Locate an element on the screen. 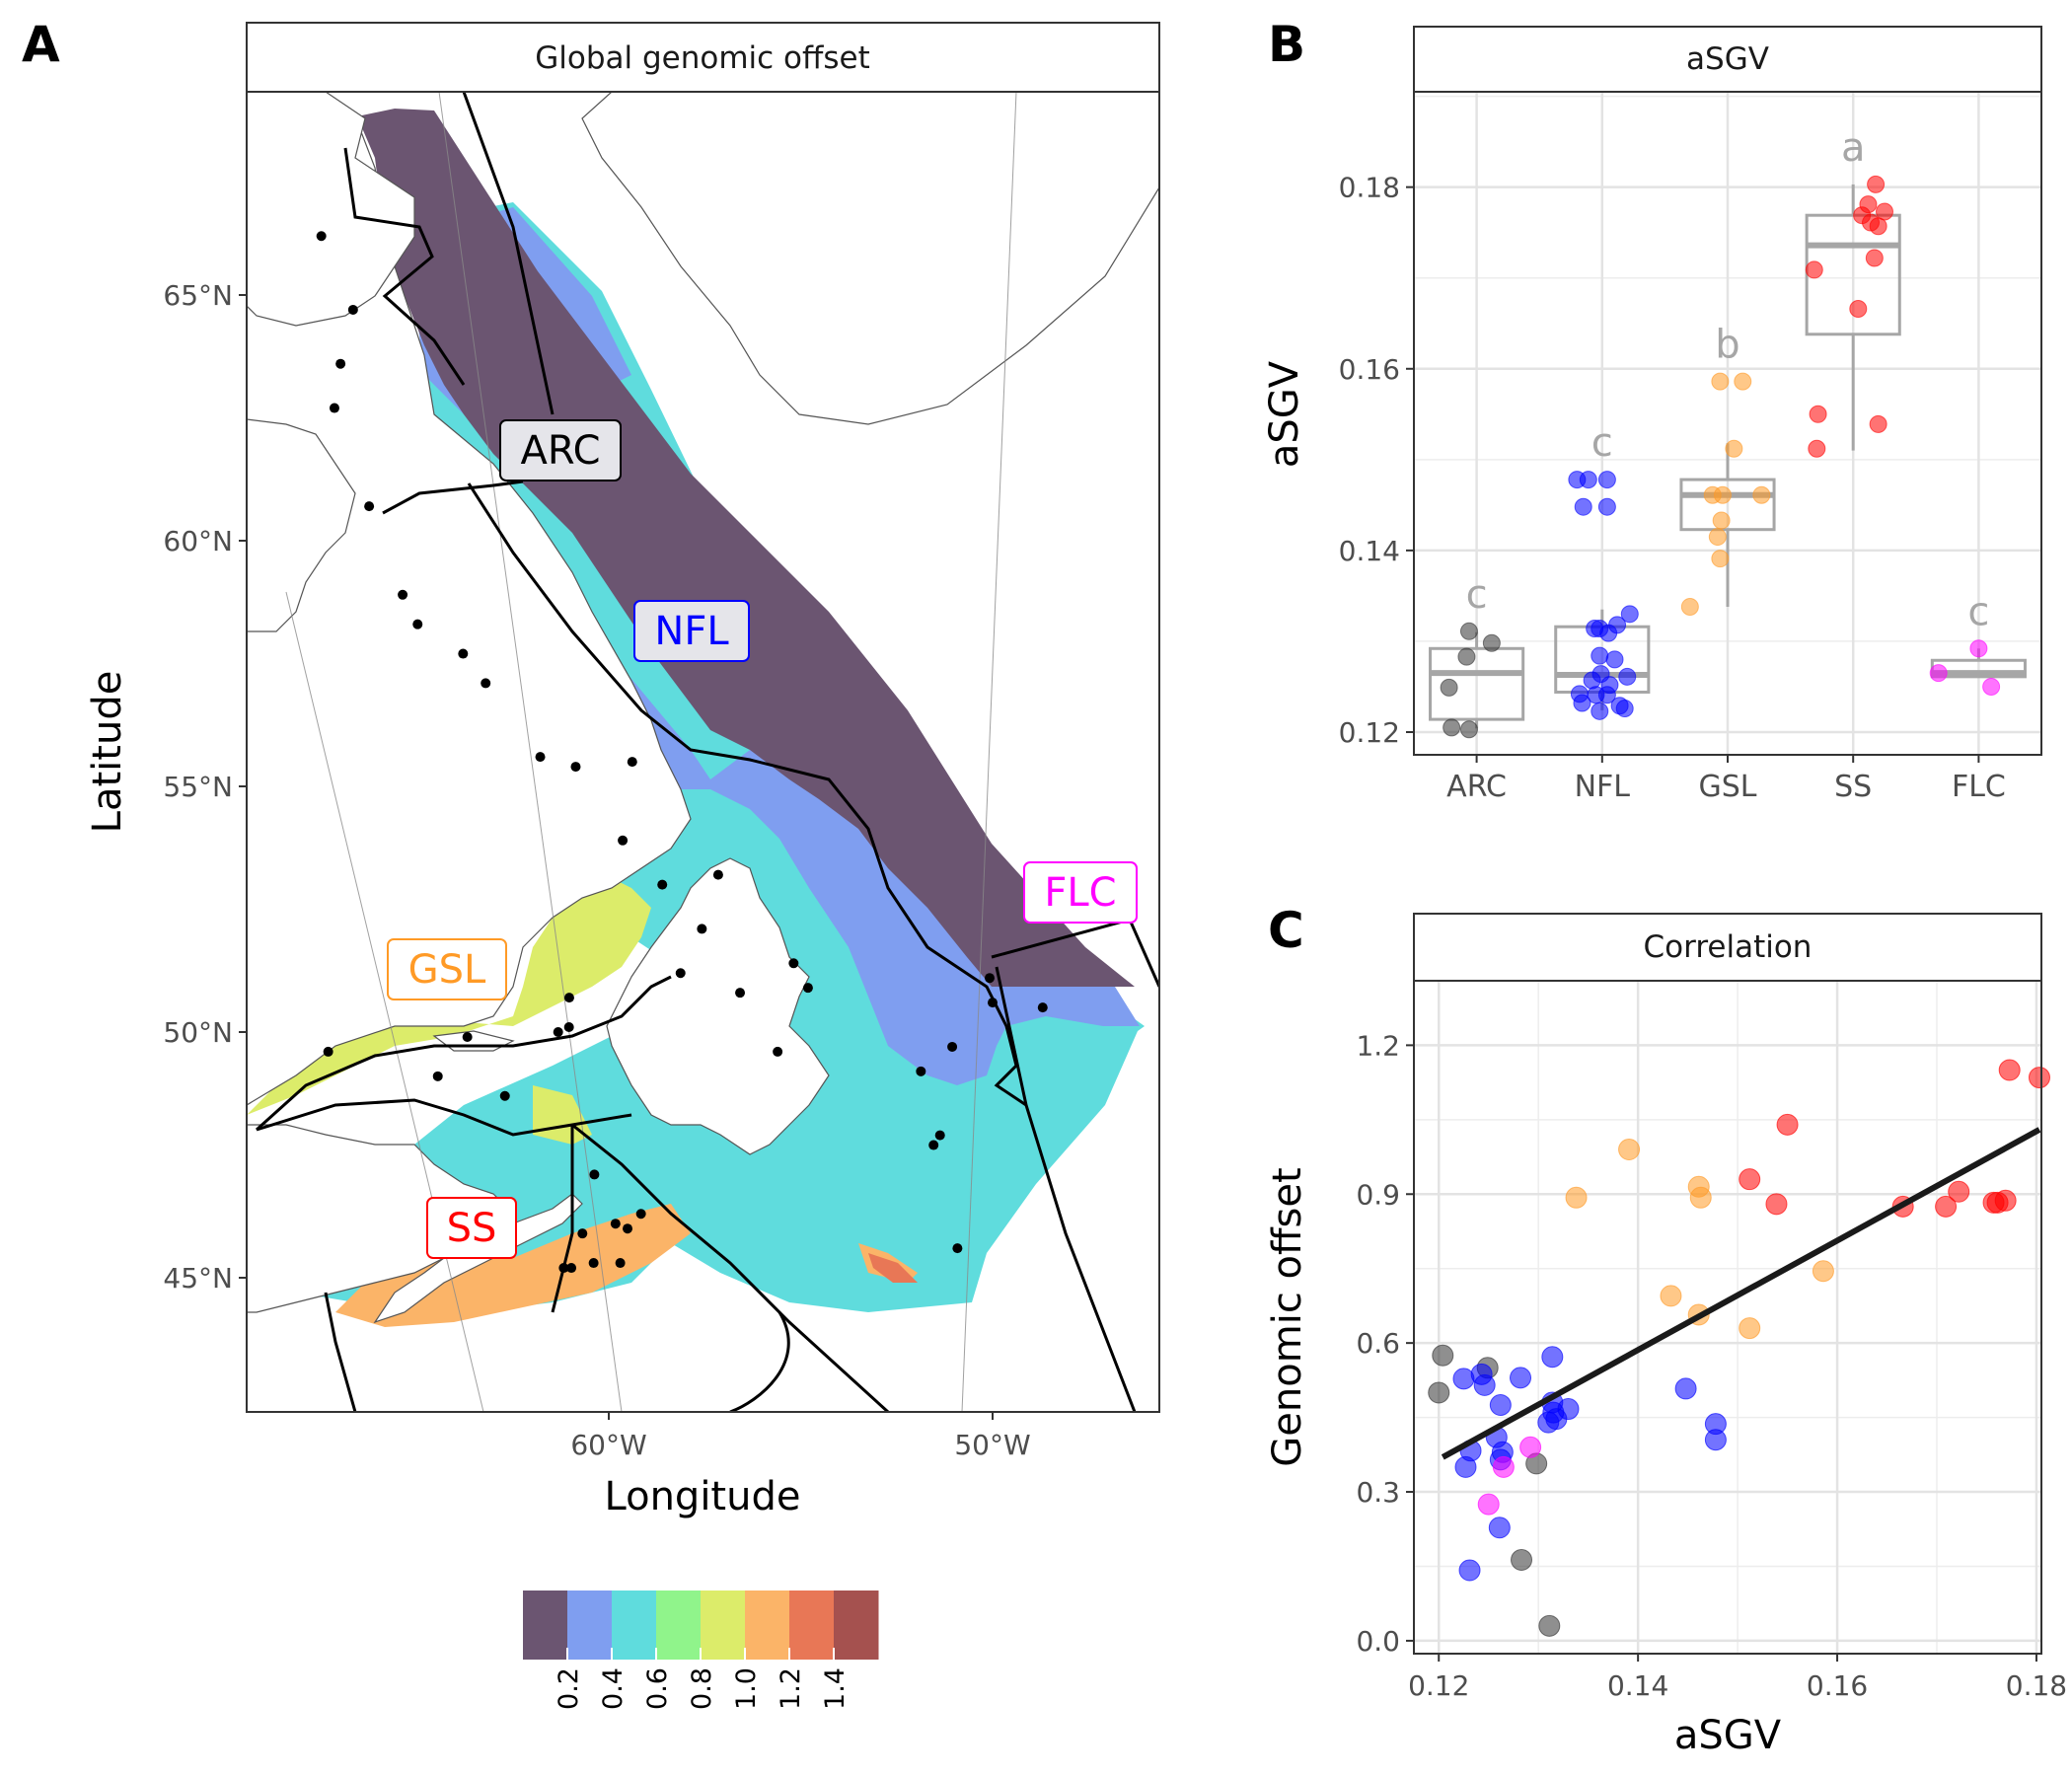 The height and width of the screenshot is (1776, 2072). meridian-70w is located at coordinates (385, 1002).